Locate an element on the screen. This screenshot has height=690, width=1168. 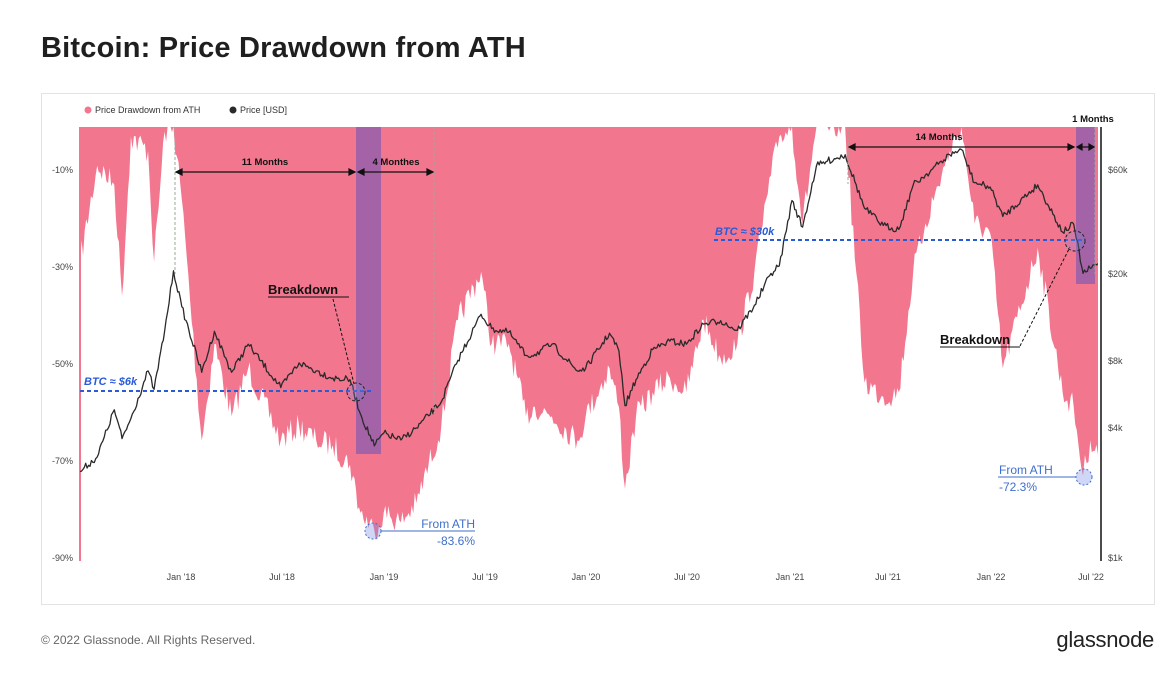
x-tick-label: Jul '20 is located at coordinates (687, 577).